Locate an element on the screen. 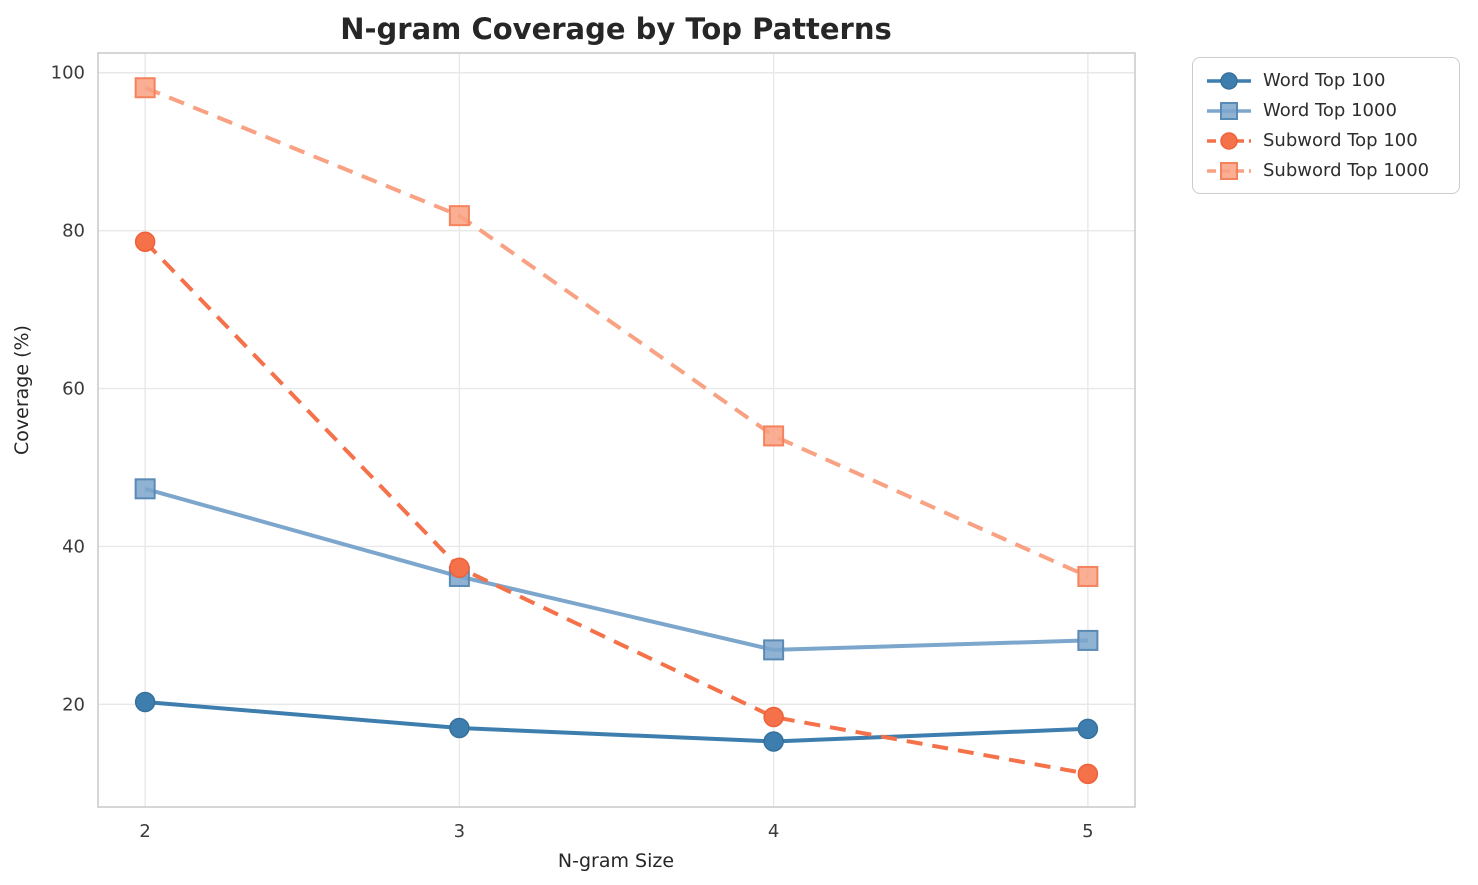  legend-item-word-top-100: Word Top 100 is located at coordinates (1326, 80).